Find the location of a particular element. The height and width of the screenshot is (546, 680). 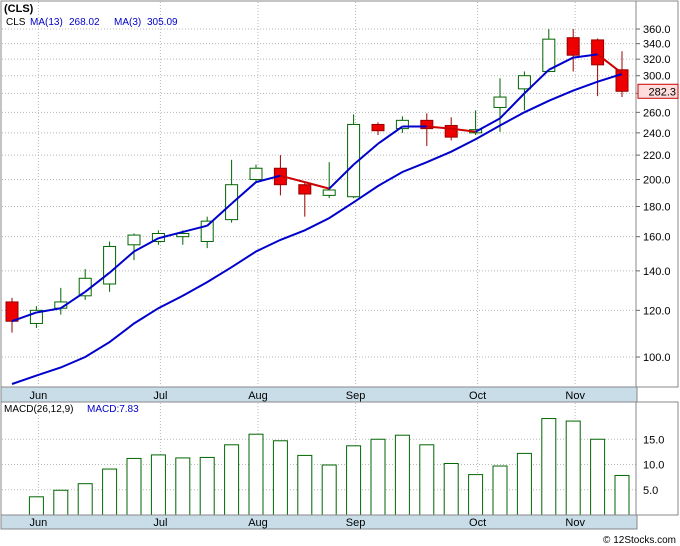

legend-ma13-value: 268.02 is located at coordinates (84, 22).